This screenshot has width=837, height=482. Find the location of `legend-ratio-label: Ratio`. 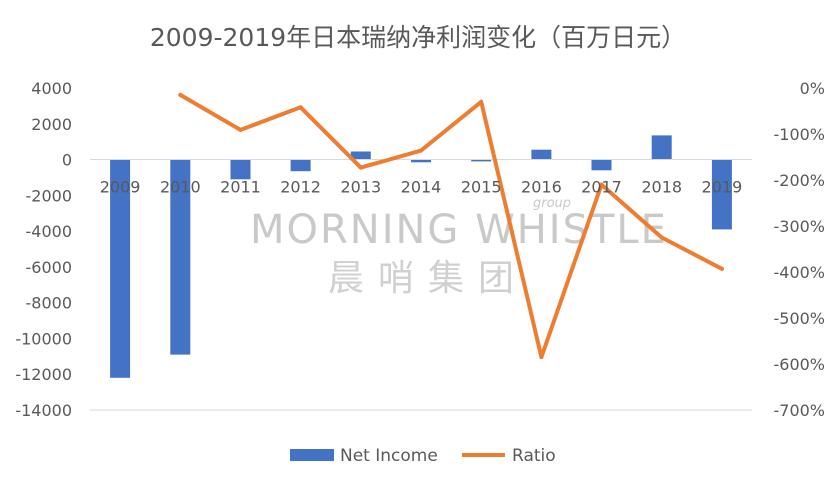

legend-ratio-label: Ratio is located at coordinates (534, 456).